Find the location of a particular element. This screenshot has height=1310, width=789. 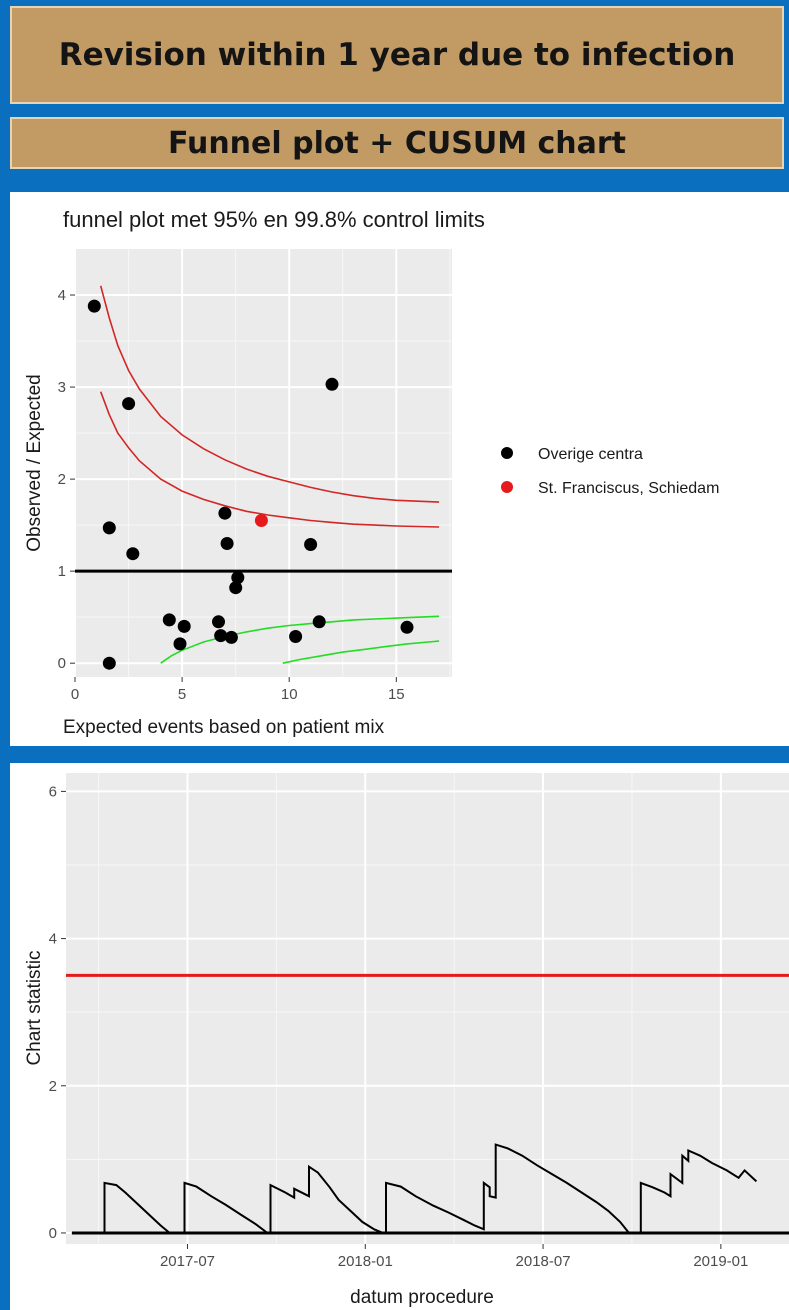

legend-marker-overige is located at coordinates (507, 453).